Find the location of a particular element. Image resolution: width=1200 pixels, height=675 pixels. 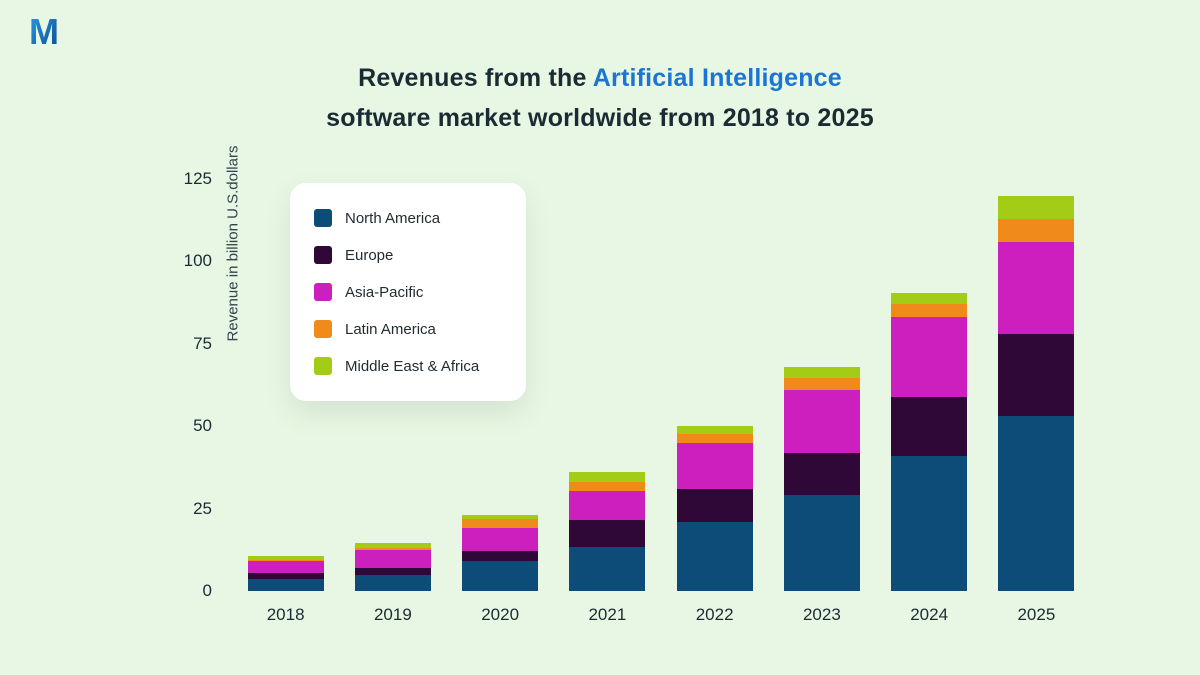

bar-group-2020: 2020 is located at coordinates (500, 401).